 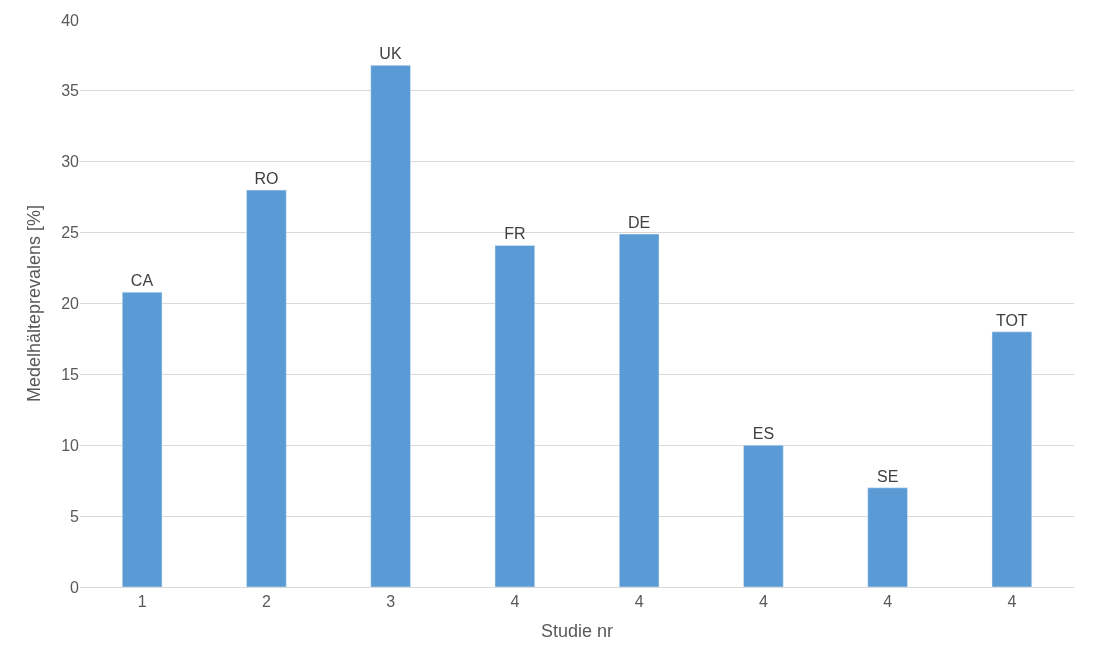 I want to click on data-label: FR, so click(x=515, y=234).